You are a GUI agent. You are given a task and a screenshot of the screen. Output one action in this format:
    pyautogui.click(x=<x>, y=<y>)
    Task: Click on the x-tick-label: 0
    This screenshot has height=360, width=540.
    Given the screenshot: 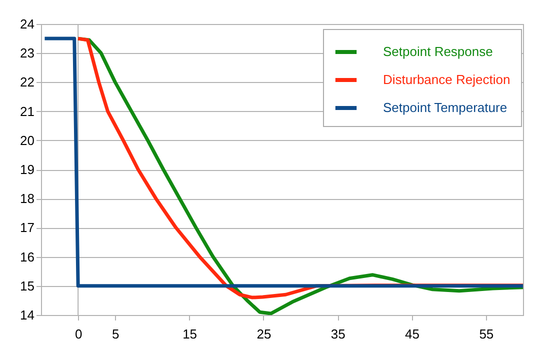 What is the action you would take?
    pyautogui.click(x=78, y=334)
    